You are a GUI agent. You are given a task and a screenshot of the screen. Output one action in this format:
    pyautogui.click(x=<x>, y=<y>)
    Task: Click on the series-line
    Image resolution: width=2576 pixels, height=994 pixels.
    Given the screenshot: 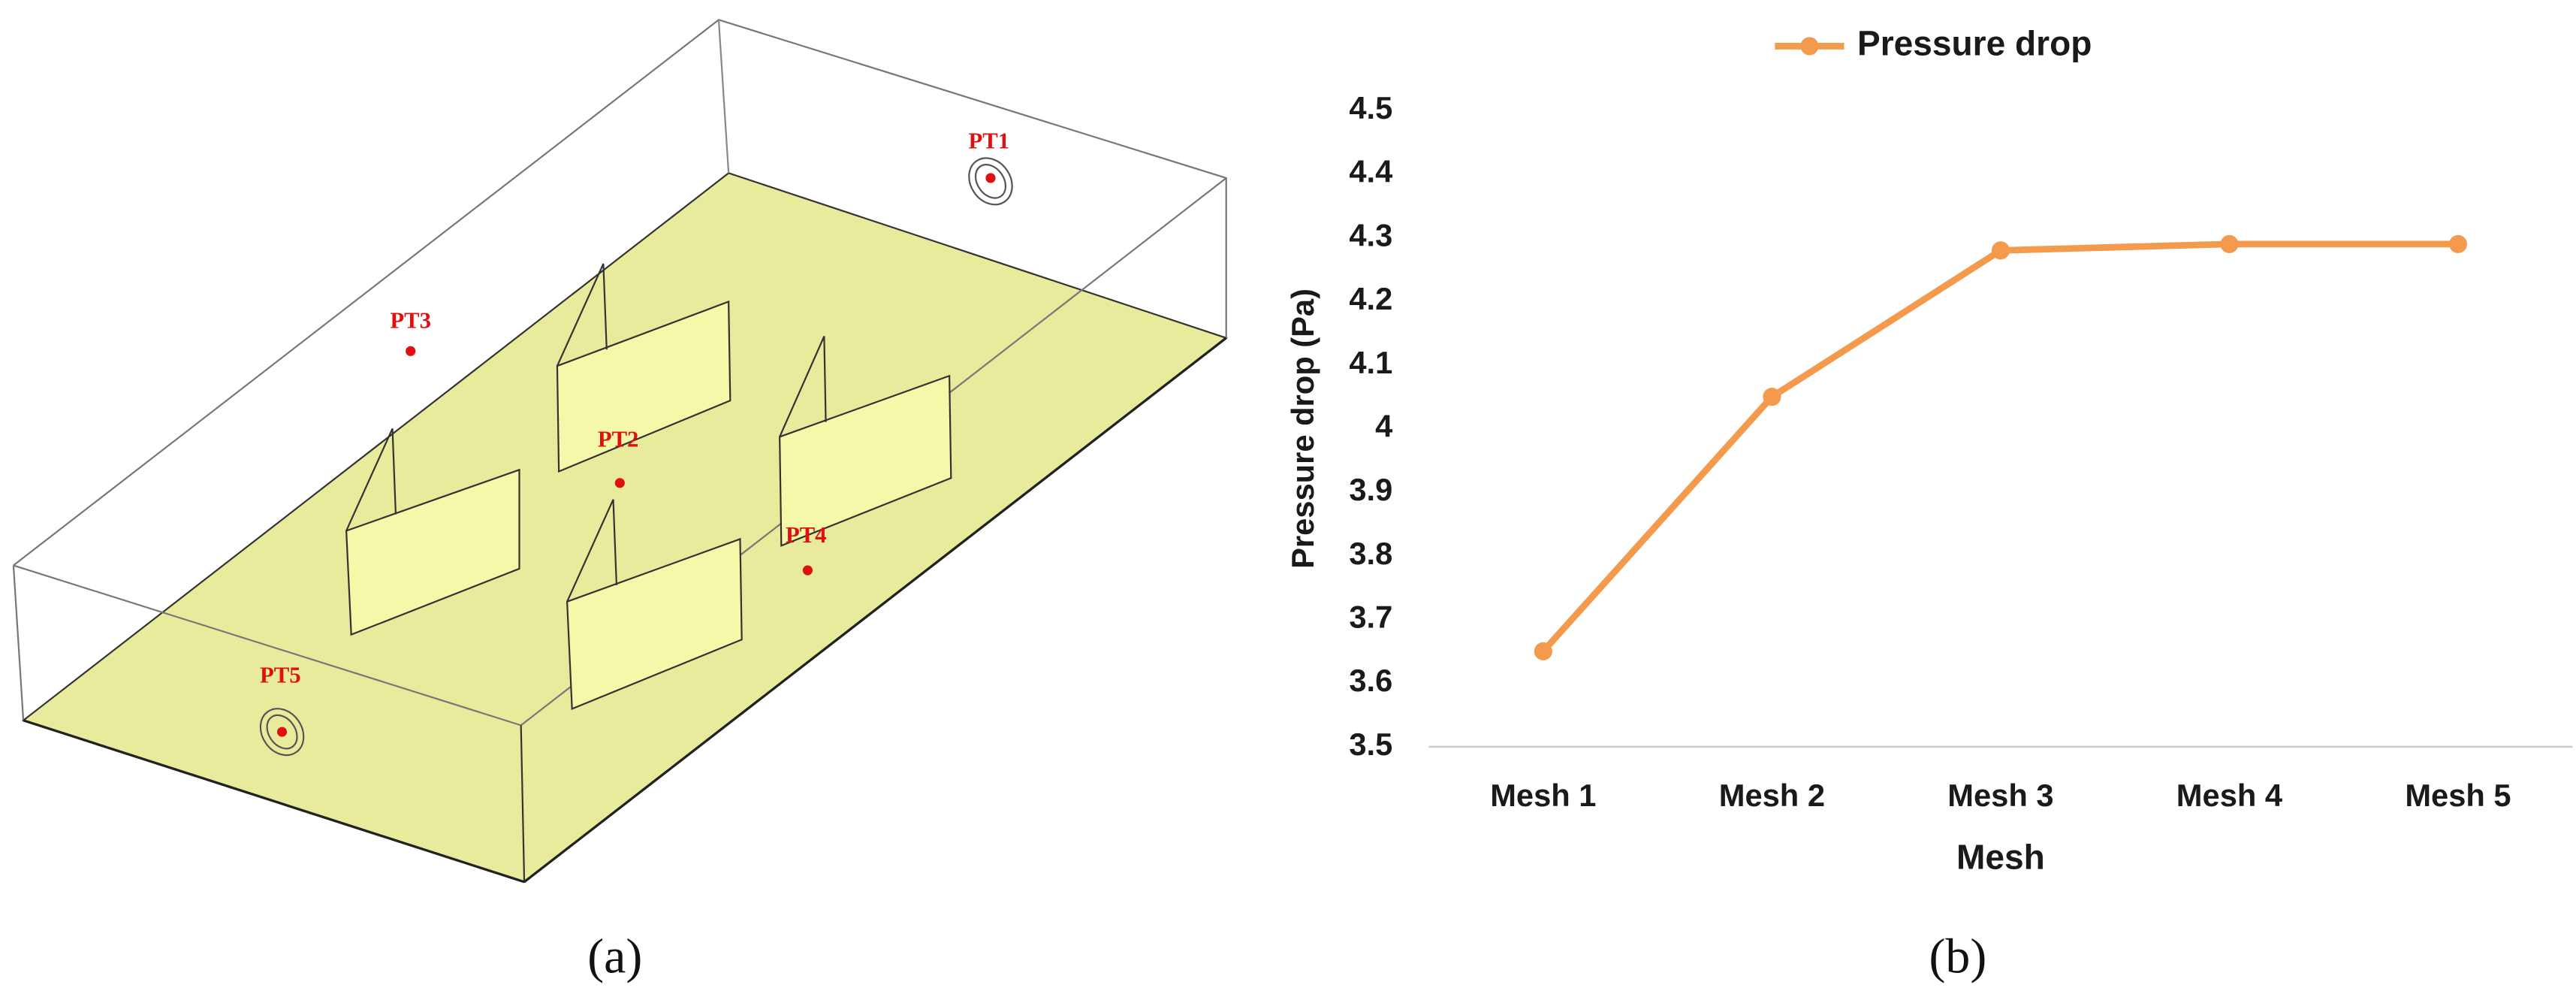 What is the action you would take?
    pyautogui.click(x=1999, y=447)
    